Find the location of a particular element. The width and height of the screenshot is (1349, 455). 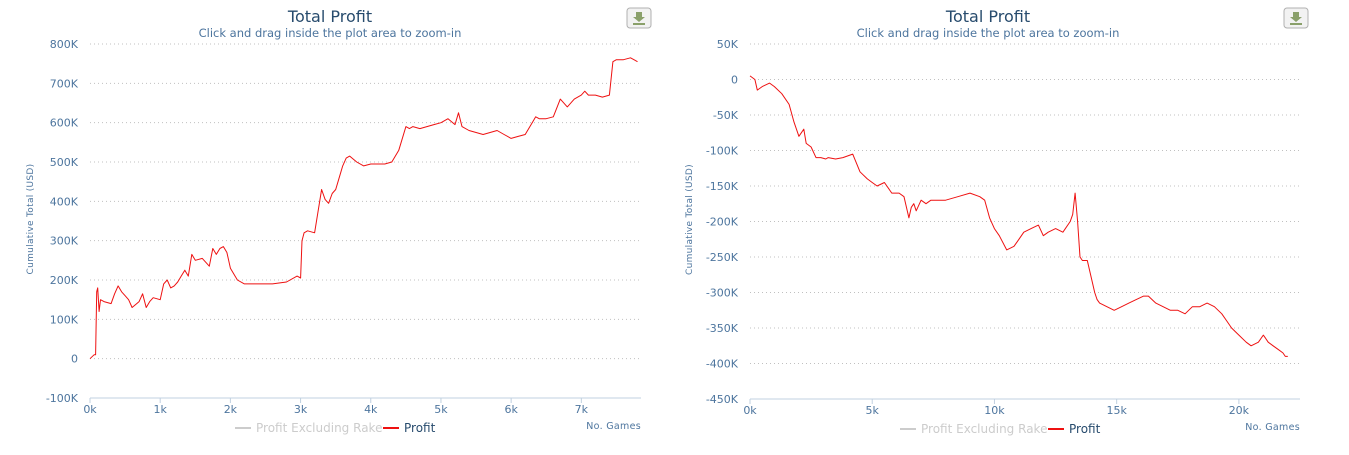

x-tick-label: 20k is located at coordinates (1239, 410).